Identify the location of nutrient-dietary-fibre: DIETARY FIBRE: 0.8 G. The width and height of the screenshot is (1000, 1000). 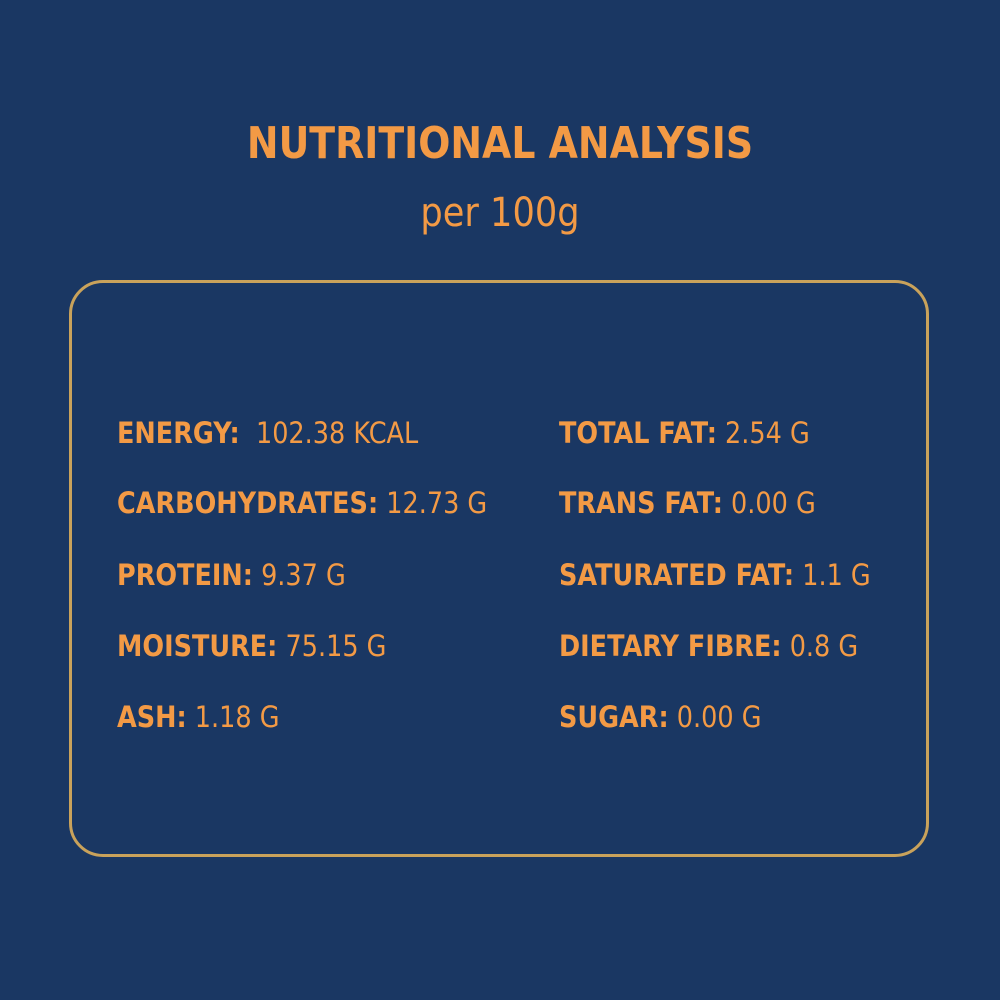
(708, 646).